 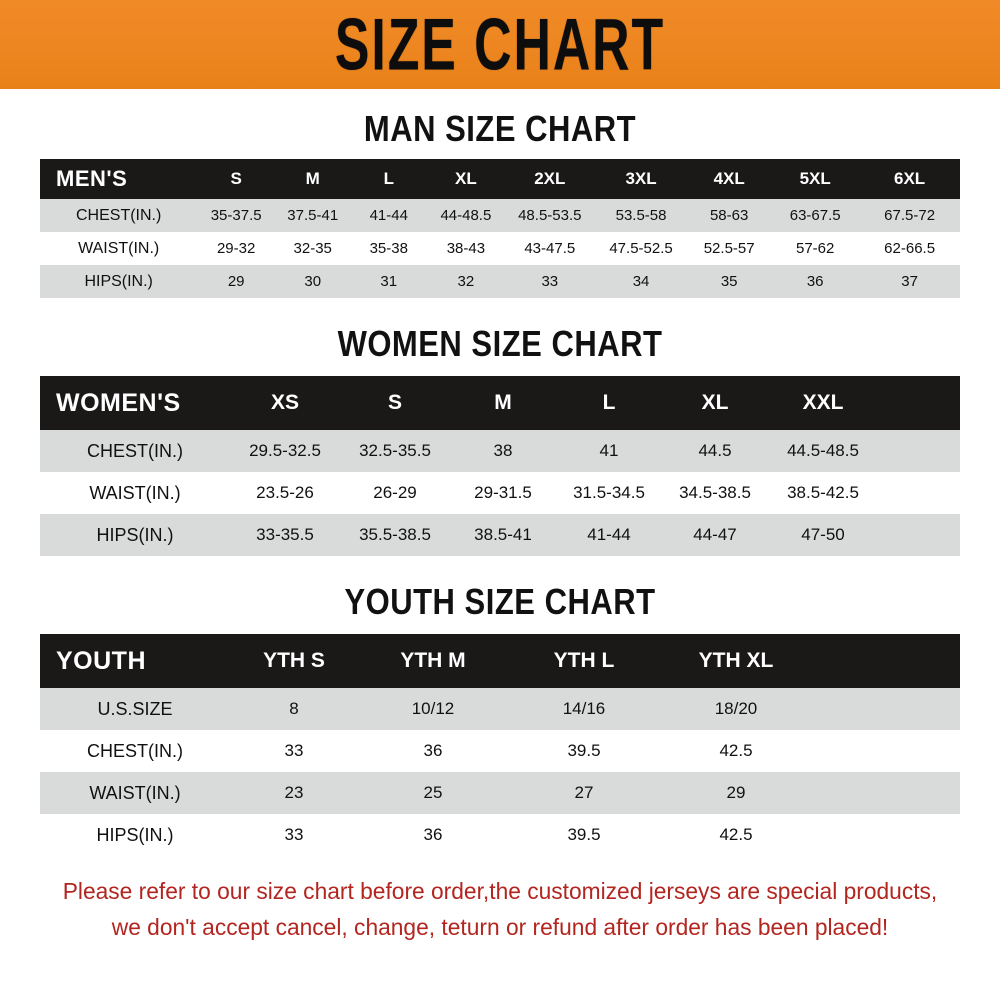 What do you see at coordinates (503, 534) in the screenshot?
I see `women-hips-m: 38.5-41` at bounding box center [503, 534].